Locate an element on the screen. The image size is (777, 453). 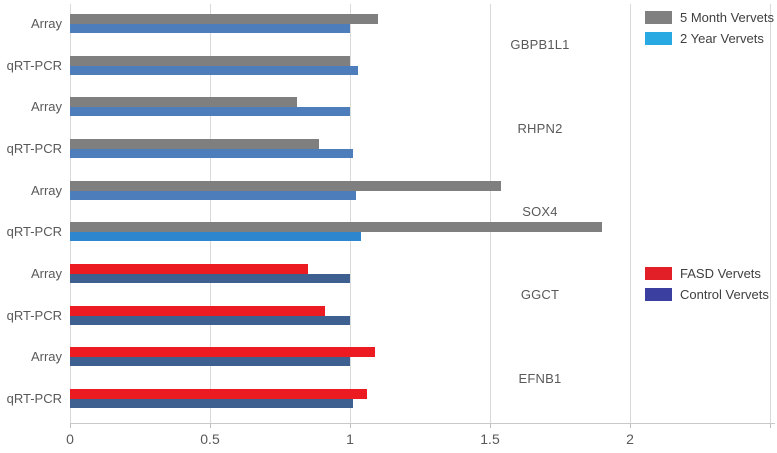
gene-label: SOX4 is located at coordinates (540, 211).